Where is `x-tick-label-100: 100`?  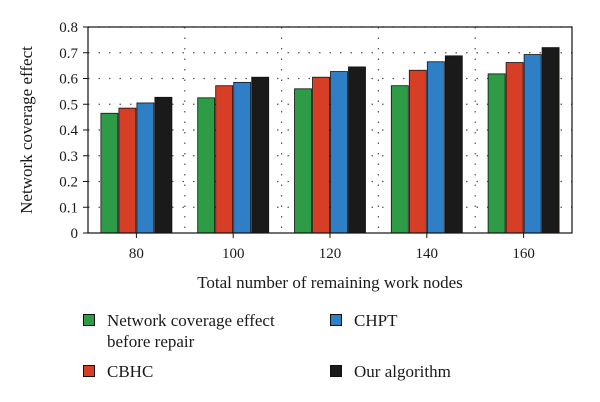
x-tick-label-100: 100 is located at coordinates (233, 254).